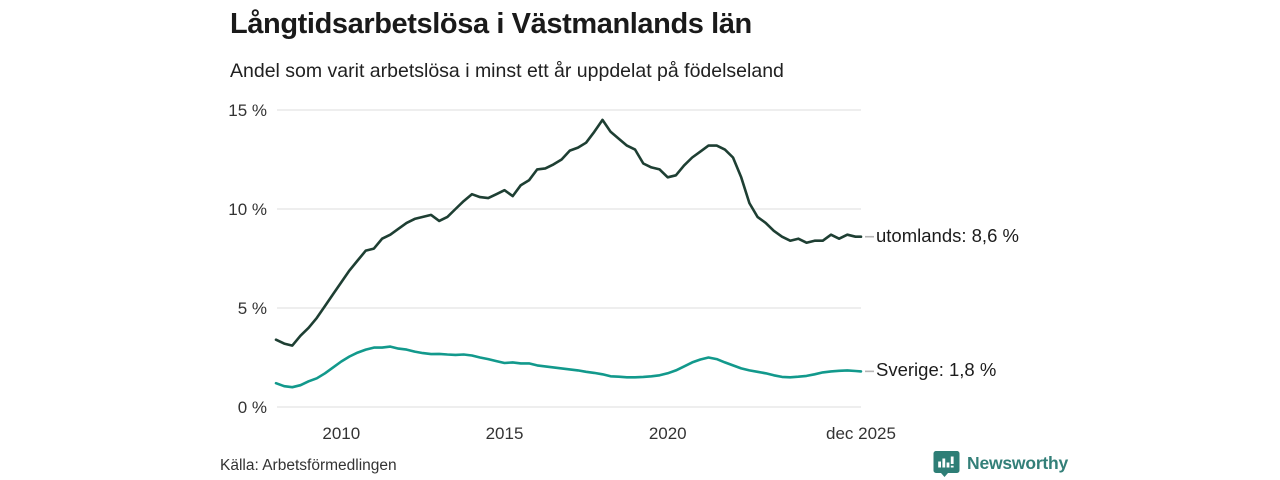 Image resolution: width=1280 pixels, height=480 pixels. I want to click on source-note: Källa: Arbetsförmedlingen, so click(308, 465).